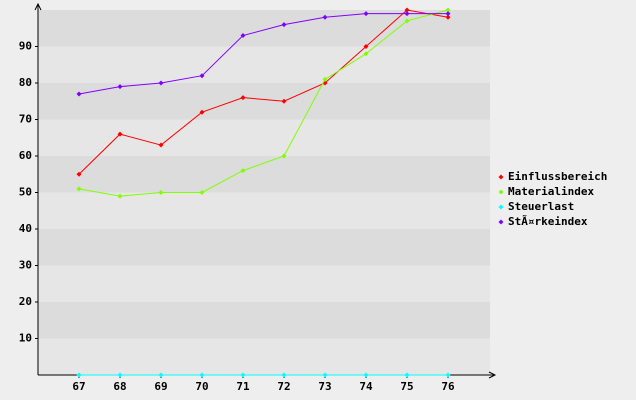 This screenshot has width=636, height=400. What do you see at coordinates (25, 228) in the screenshot?
I see `y-tick-label: 40` at bounding box center [25, 228].